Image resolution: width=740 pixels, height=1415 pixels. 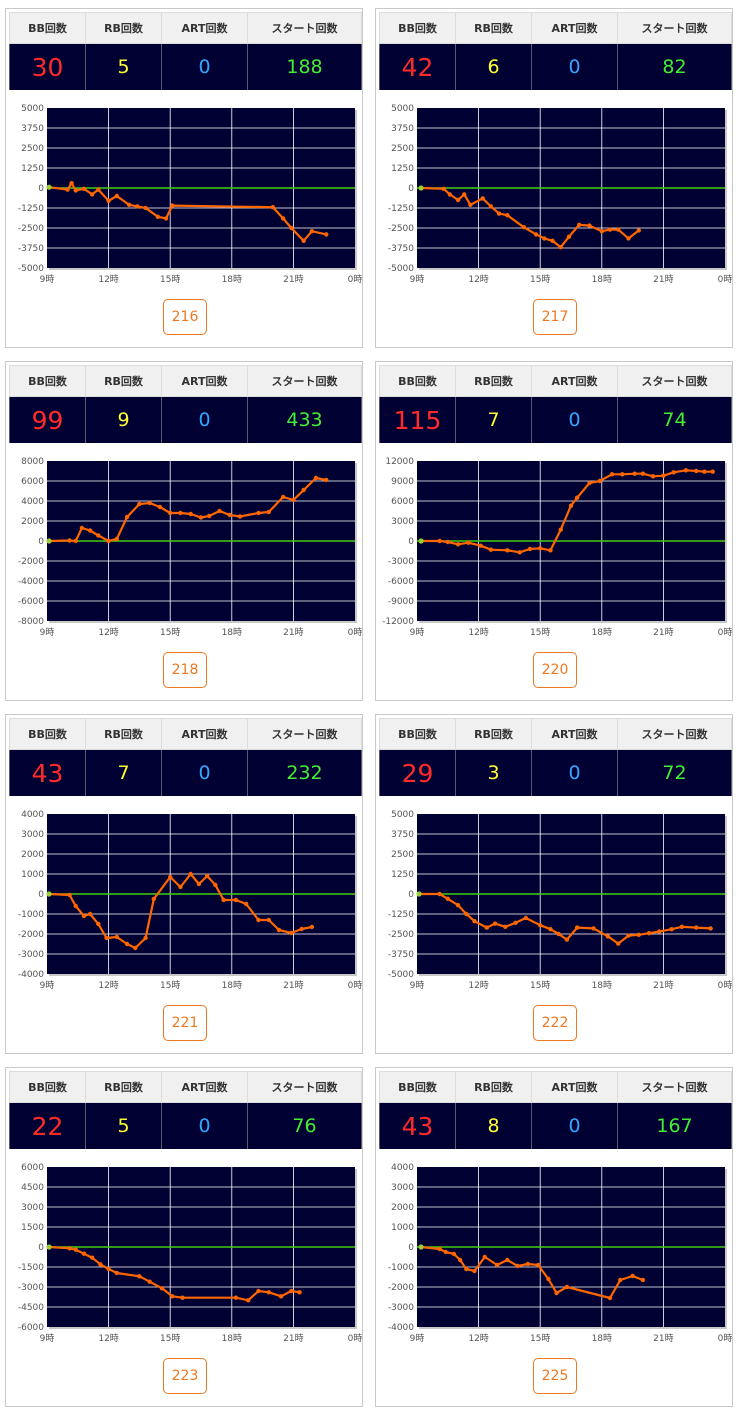 I want to click on machine-number-button: 218, so click(x=185, y=670).